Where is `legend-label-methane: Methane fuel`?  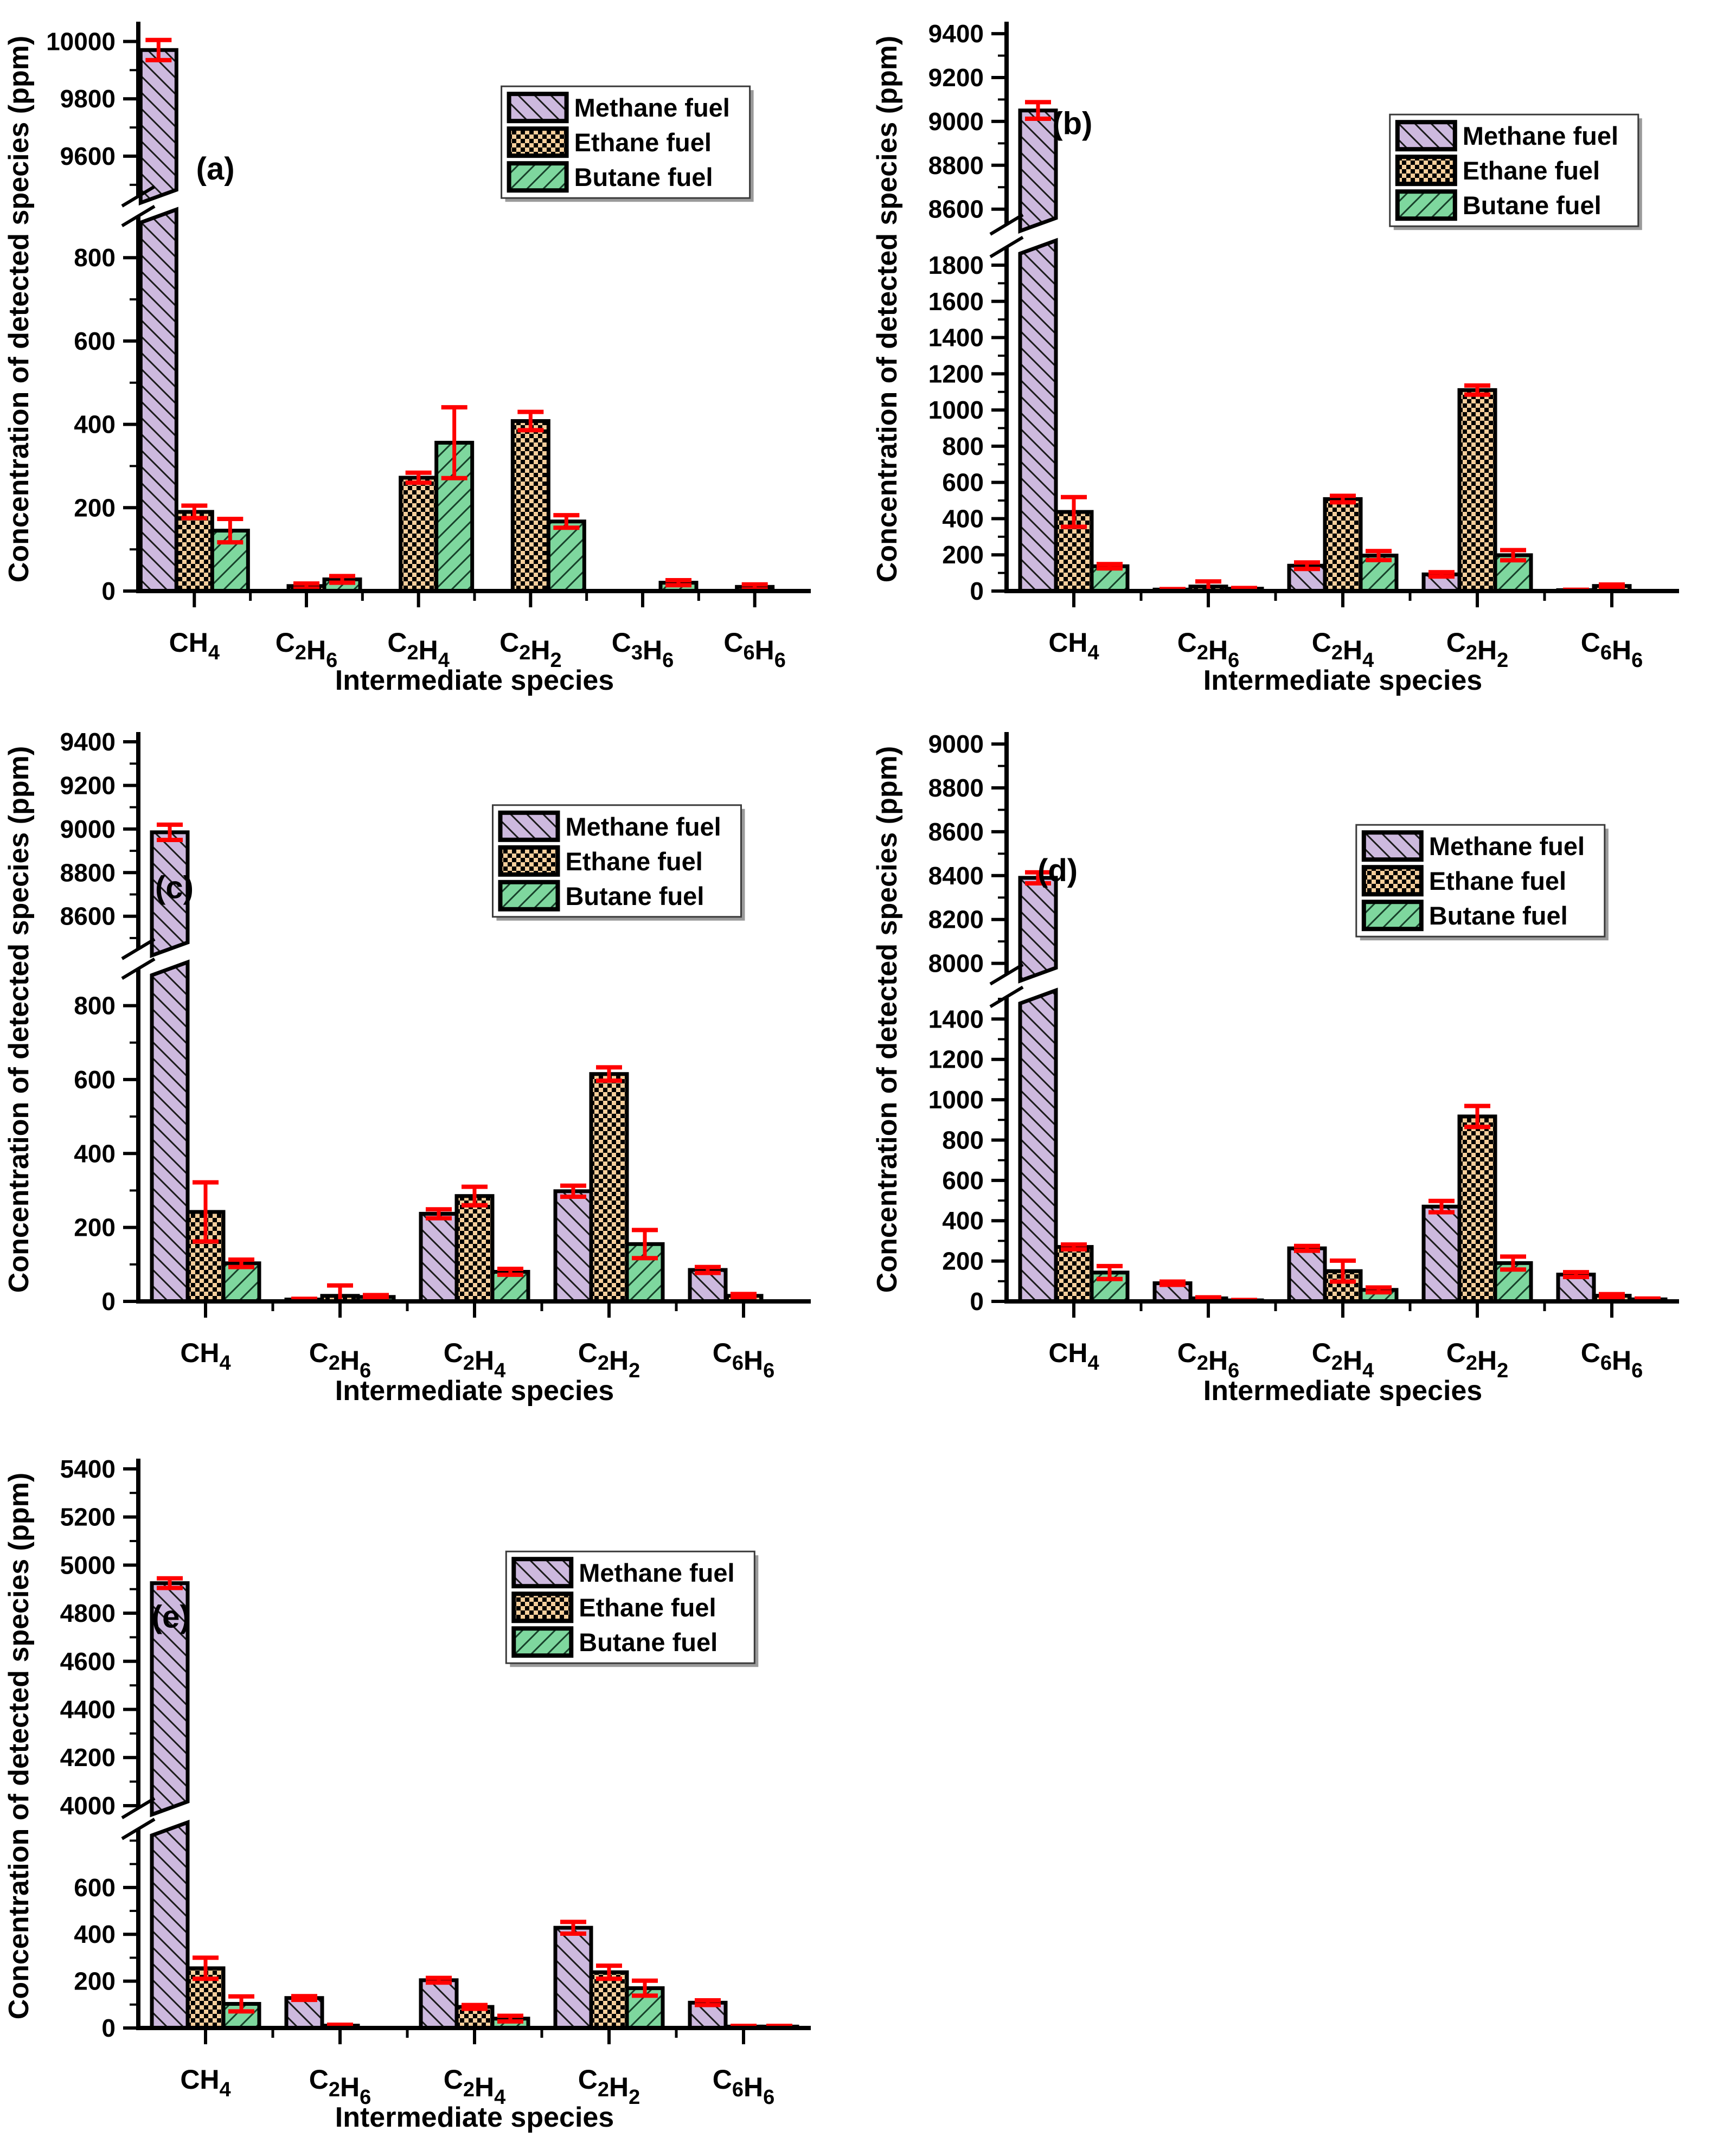
legend-label-methane: Methane fuel is located at coordinates (652, 107).